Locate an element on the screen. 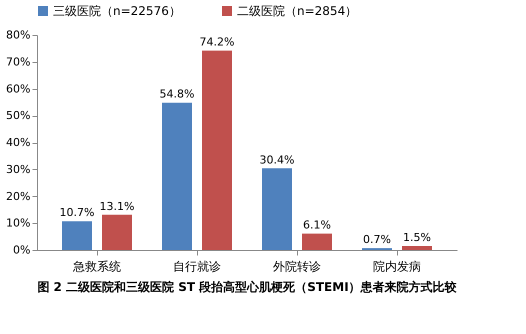 The image size is (526, 334). data-label: 54.8% is located at coordinates (177, 94).